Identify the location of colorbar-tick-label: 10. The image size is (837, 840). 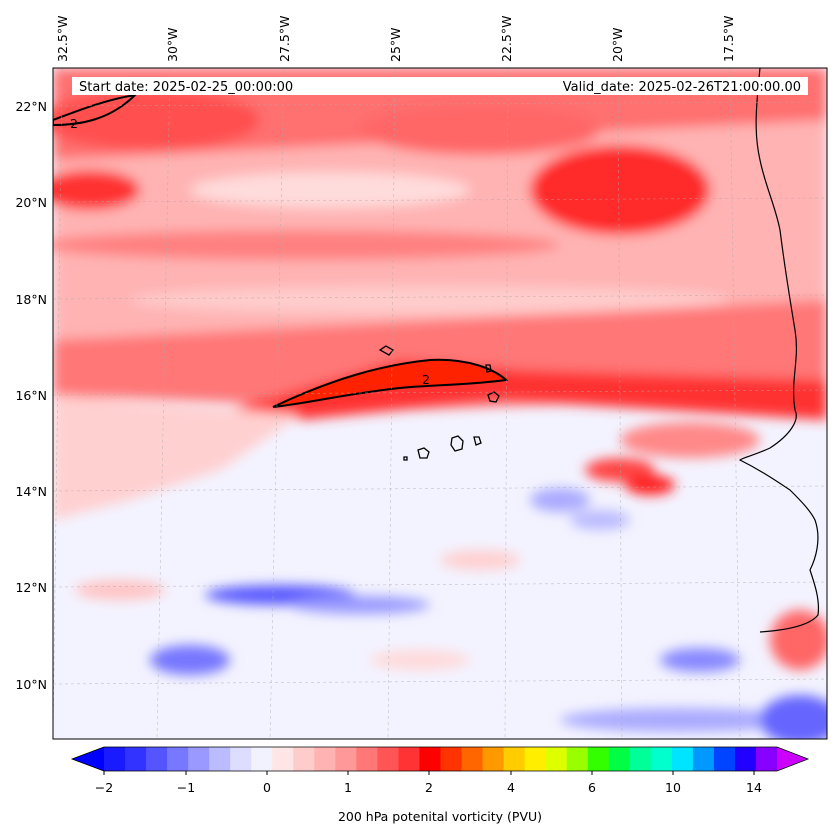
(673, 787).